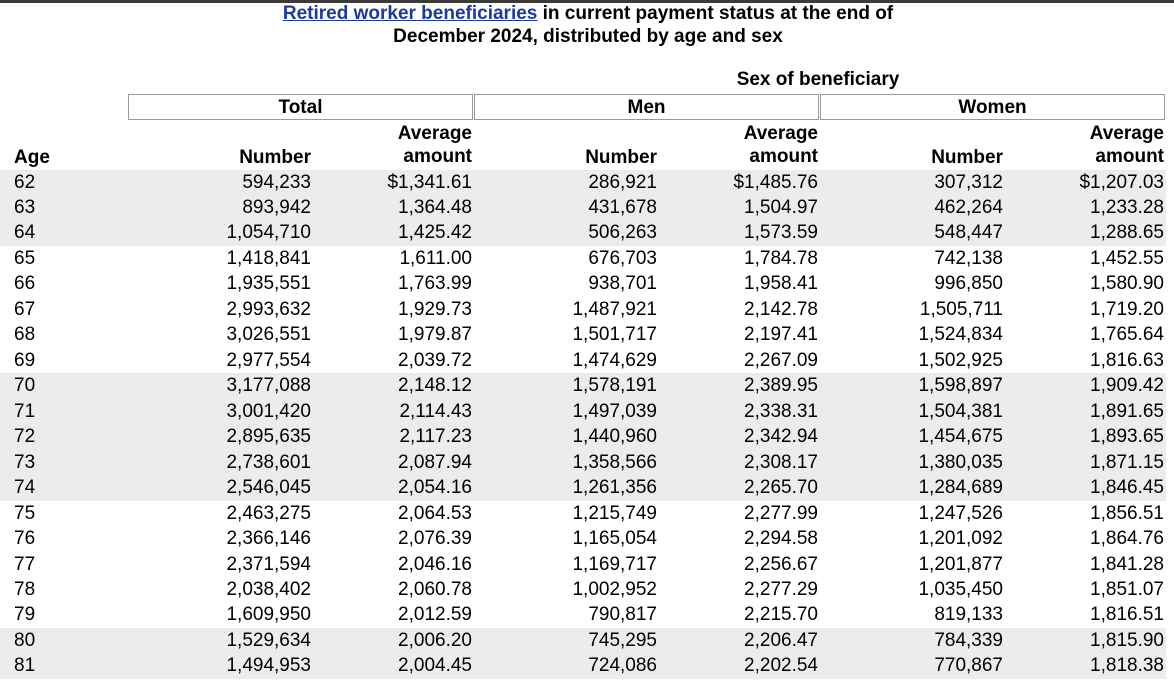 Image resolution: width=1174 pixels, height=682 pixels. I want to click on value-cell: 1,288.65, so click(1127, 233).